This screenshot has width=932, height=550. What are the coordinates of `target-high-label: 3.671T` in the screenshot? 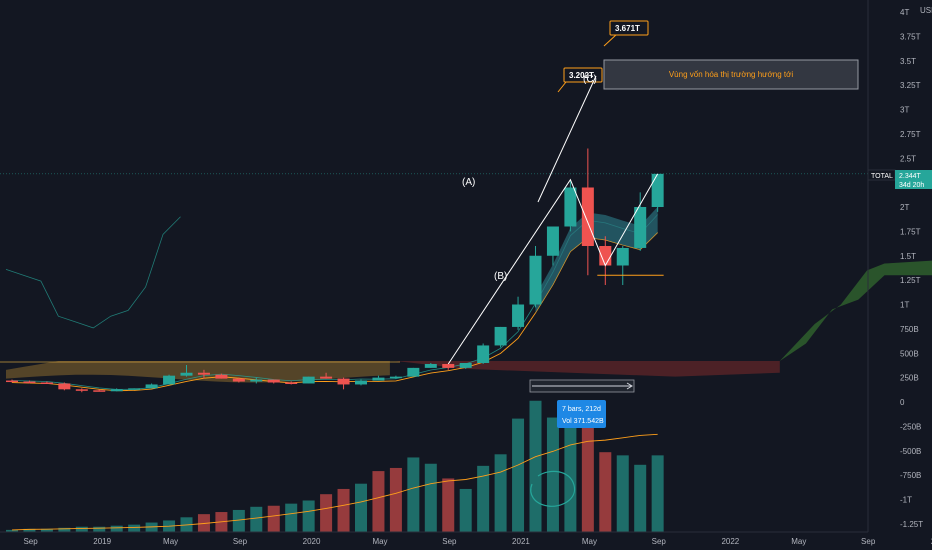 It's located at (627, 28).